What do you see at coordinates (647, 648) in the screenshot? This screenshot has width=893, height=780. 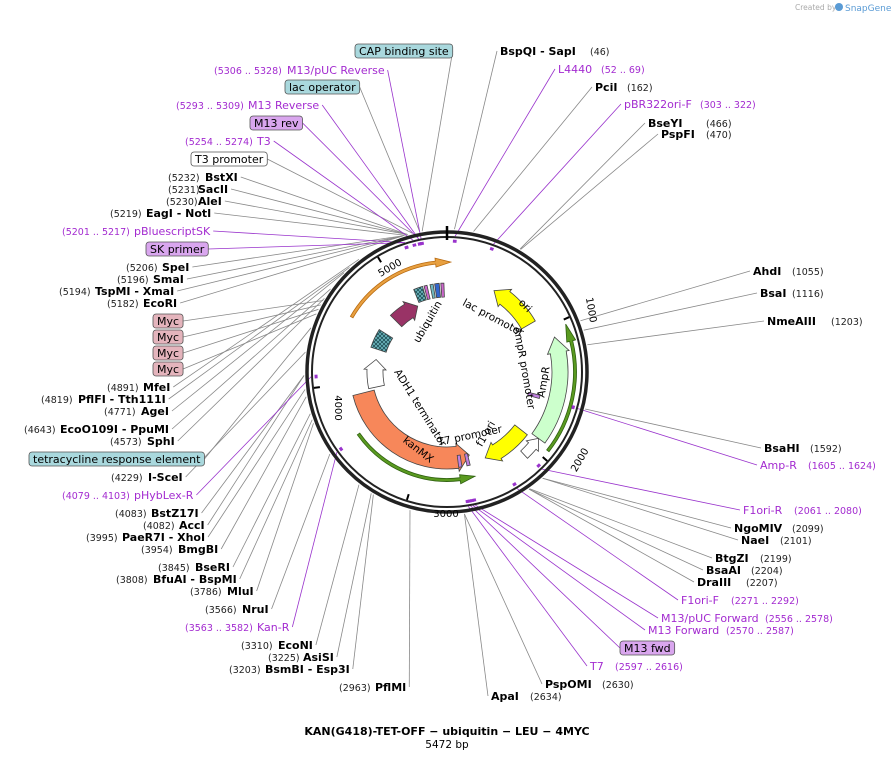 I see `feature-tag: M13 fwd` at bounding box center [647, 648].